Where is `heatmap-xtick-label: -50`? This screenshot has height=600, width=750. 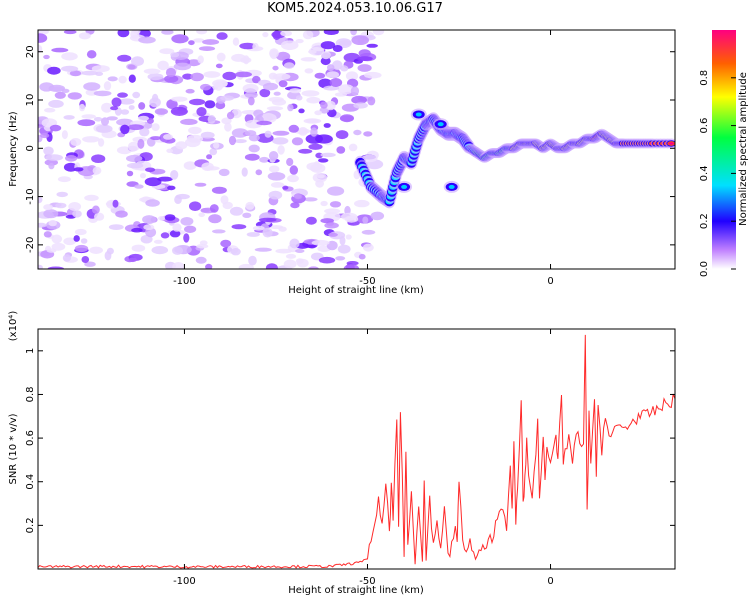 heatmap-xtick-label: -50 is located at coordinates (367, 281).